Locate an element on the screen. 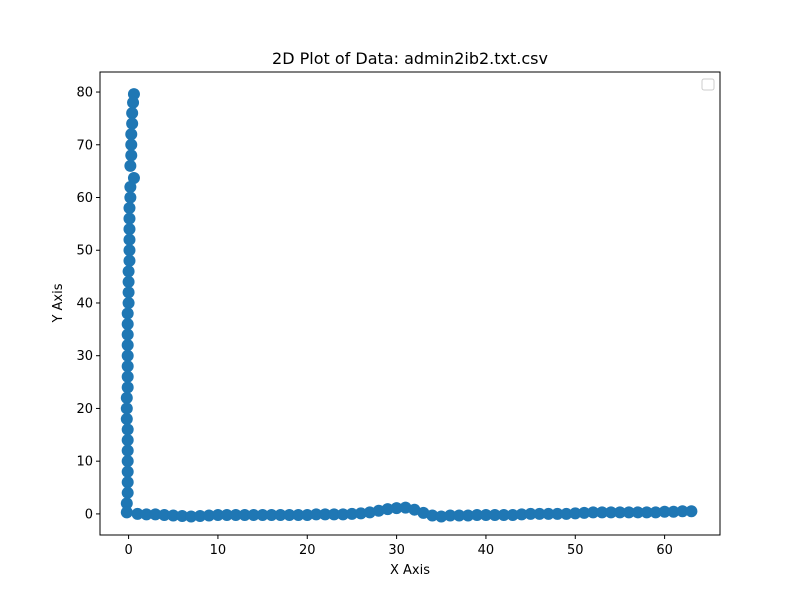 The height and width of the screenshot is (600, 800). y-tick-label: 10 is located at coordinates (84, 462).